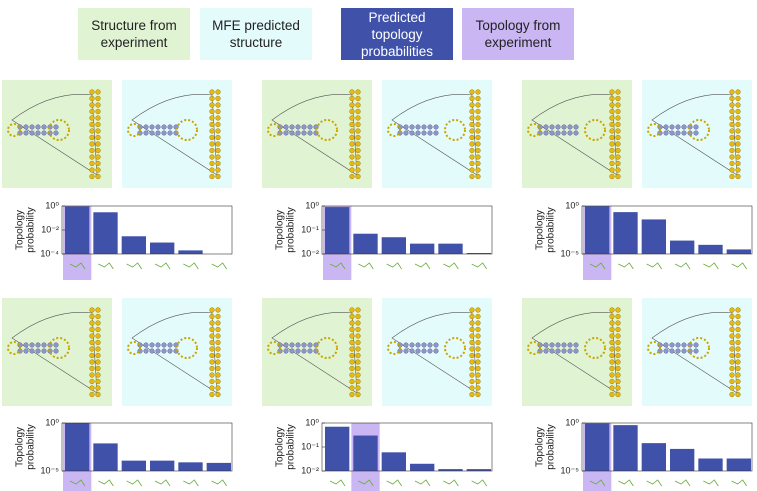 The height and width of the screenshot is (491, 757). What do you see at coordinates (667, 230) in the screenshot?
I see `plot-frame` at bounding box center [667, 230].